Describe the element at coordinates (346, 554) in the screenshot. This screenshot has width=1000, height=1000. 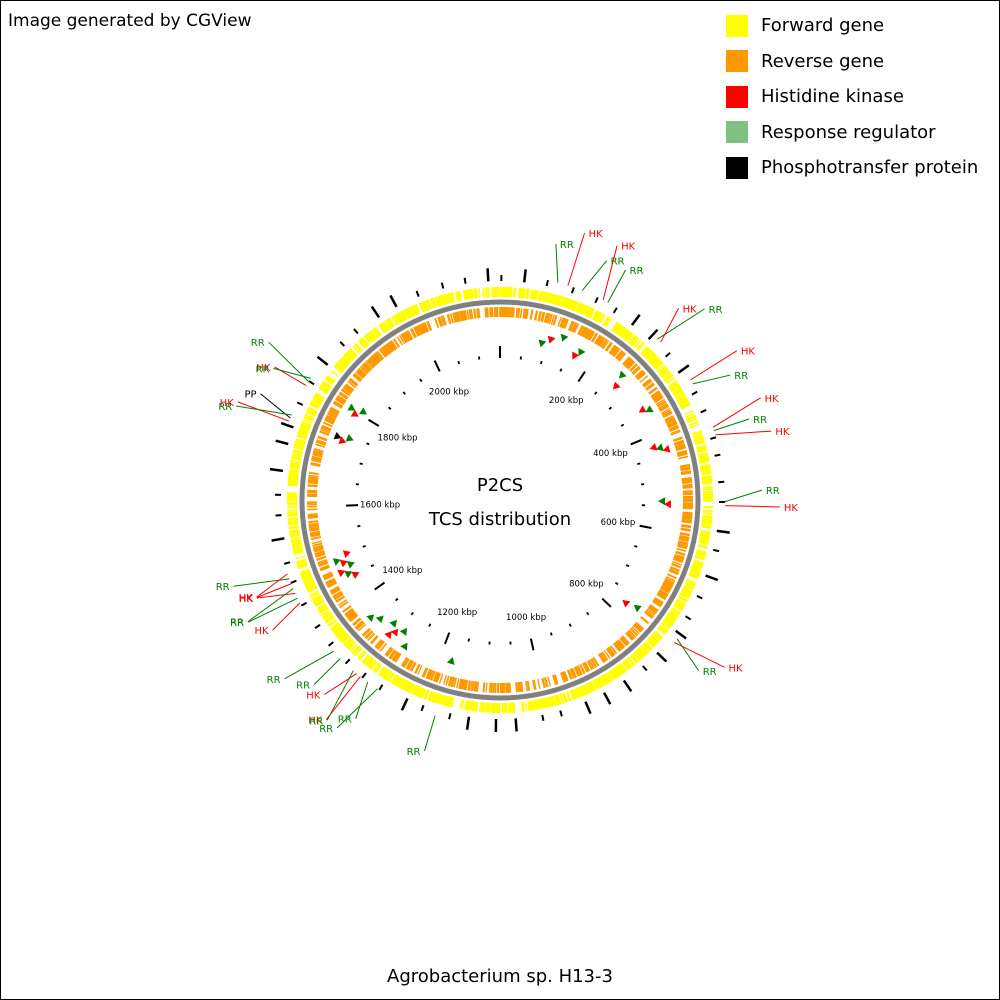
I see `hk-marker` at that location.